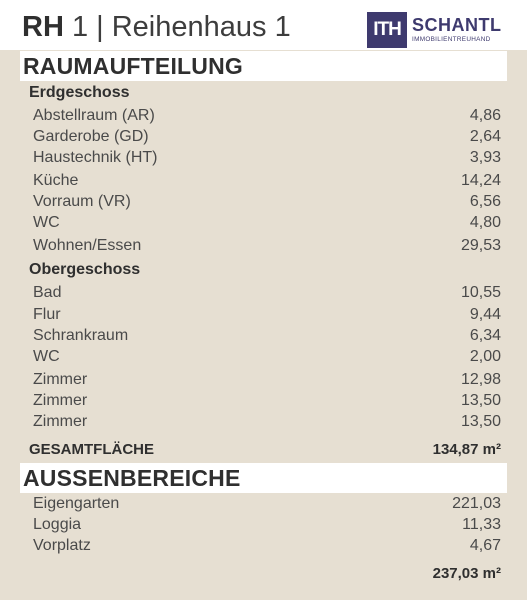 Image resolution: width=527 pixels, height=600 pixels. What do you see at coordinates (485, 335) in the screenshot?
I see `room-area: 6,34` at bounding box center [485, 335].